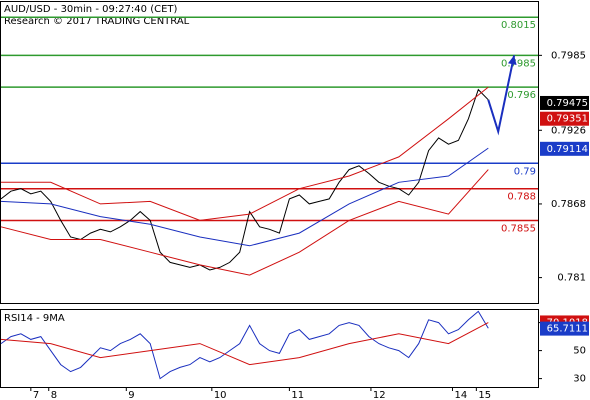  What do you see at coordinates (579, 379) in the screenshot?
I see `y-tick-label: 30` at bounding box center [579, 379].